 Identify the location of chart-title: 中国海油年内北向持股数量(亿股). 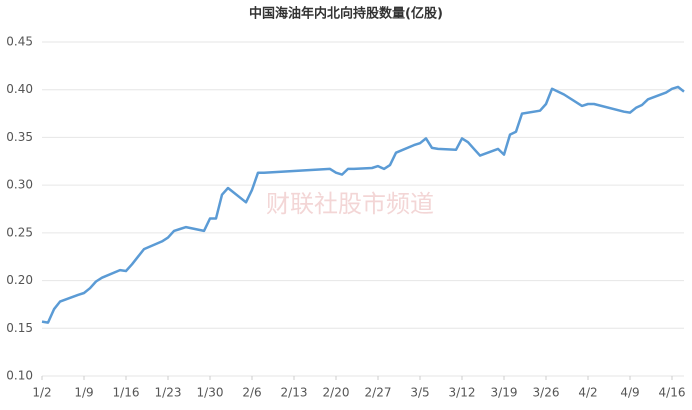
(346, 14).